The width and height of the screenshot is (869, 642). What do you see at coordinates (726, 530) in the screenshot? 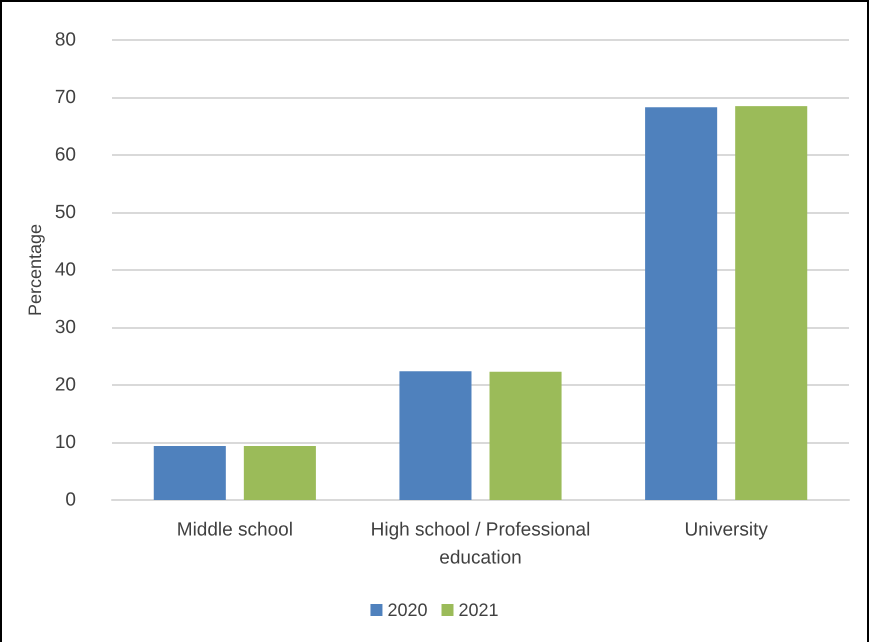
I see `x-tick-label: University` at bounding box center [726, 530].